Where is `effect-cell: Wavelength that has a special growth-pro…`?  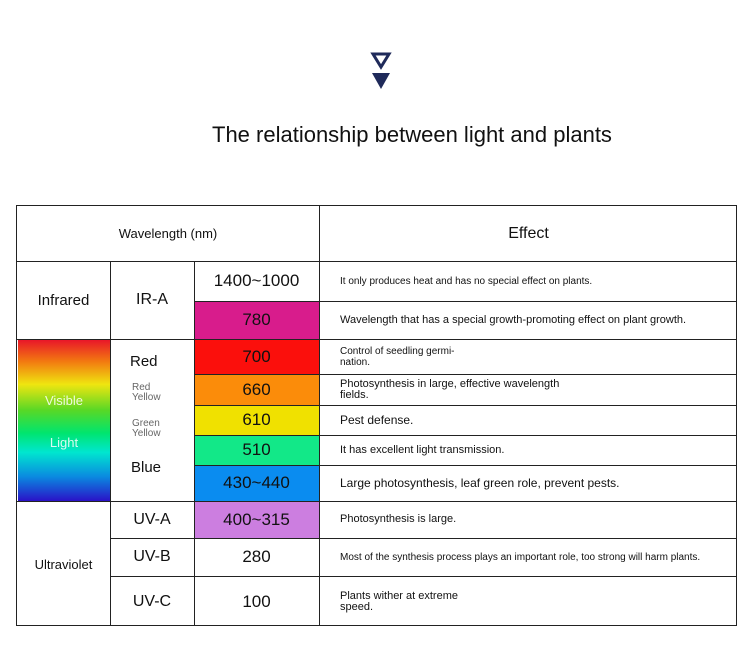 effect-cell: Wavelength that has a special growth-pro… is located at coordinates (527, 320).